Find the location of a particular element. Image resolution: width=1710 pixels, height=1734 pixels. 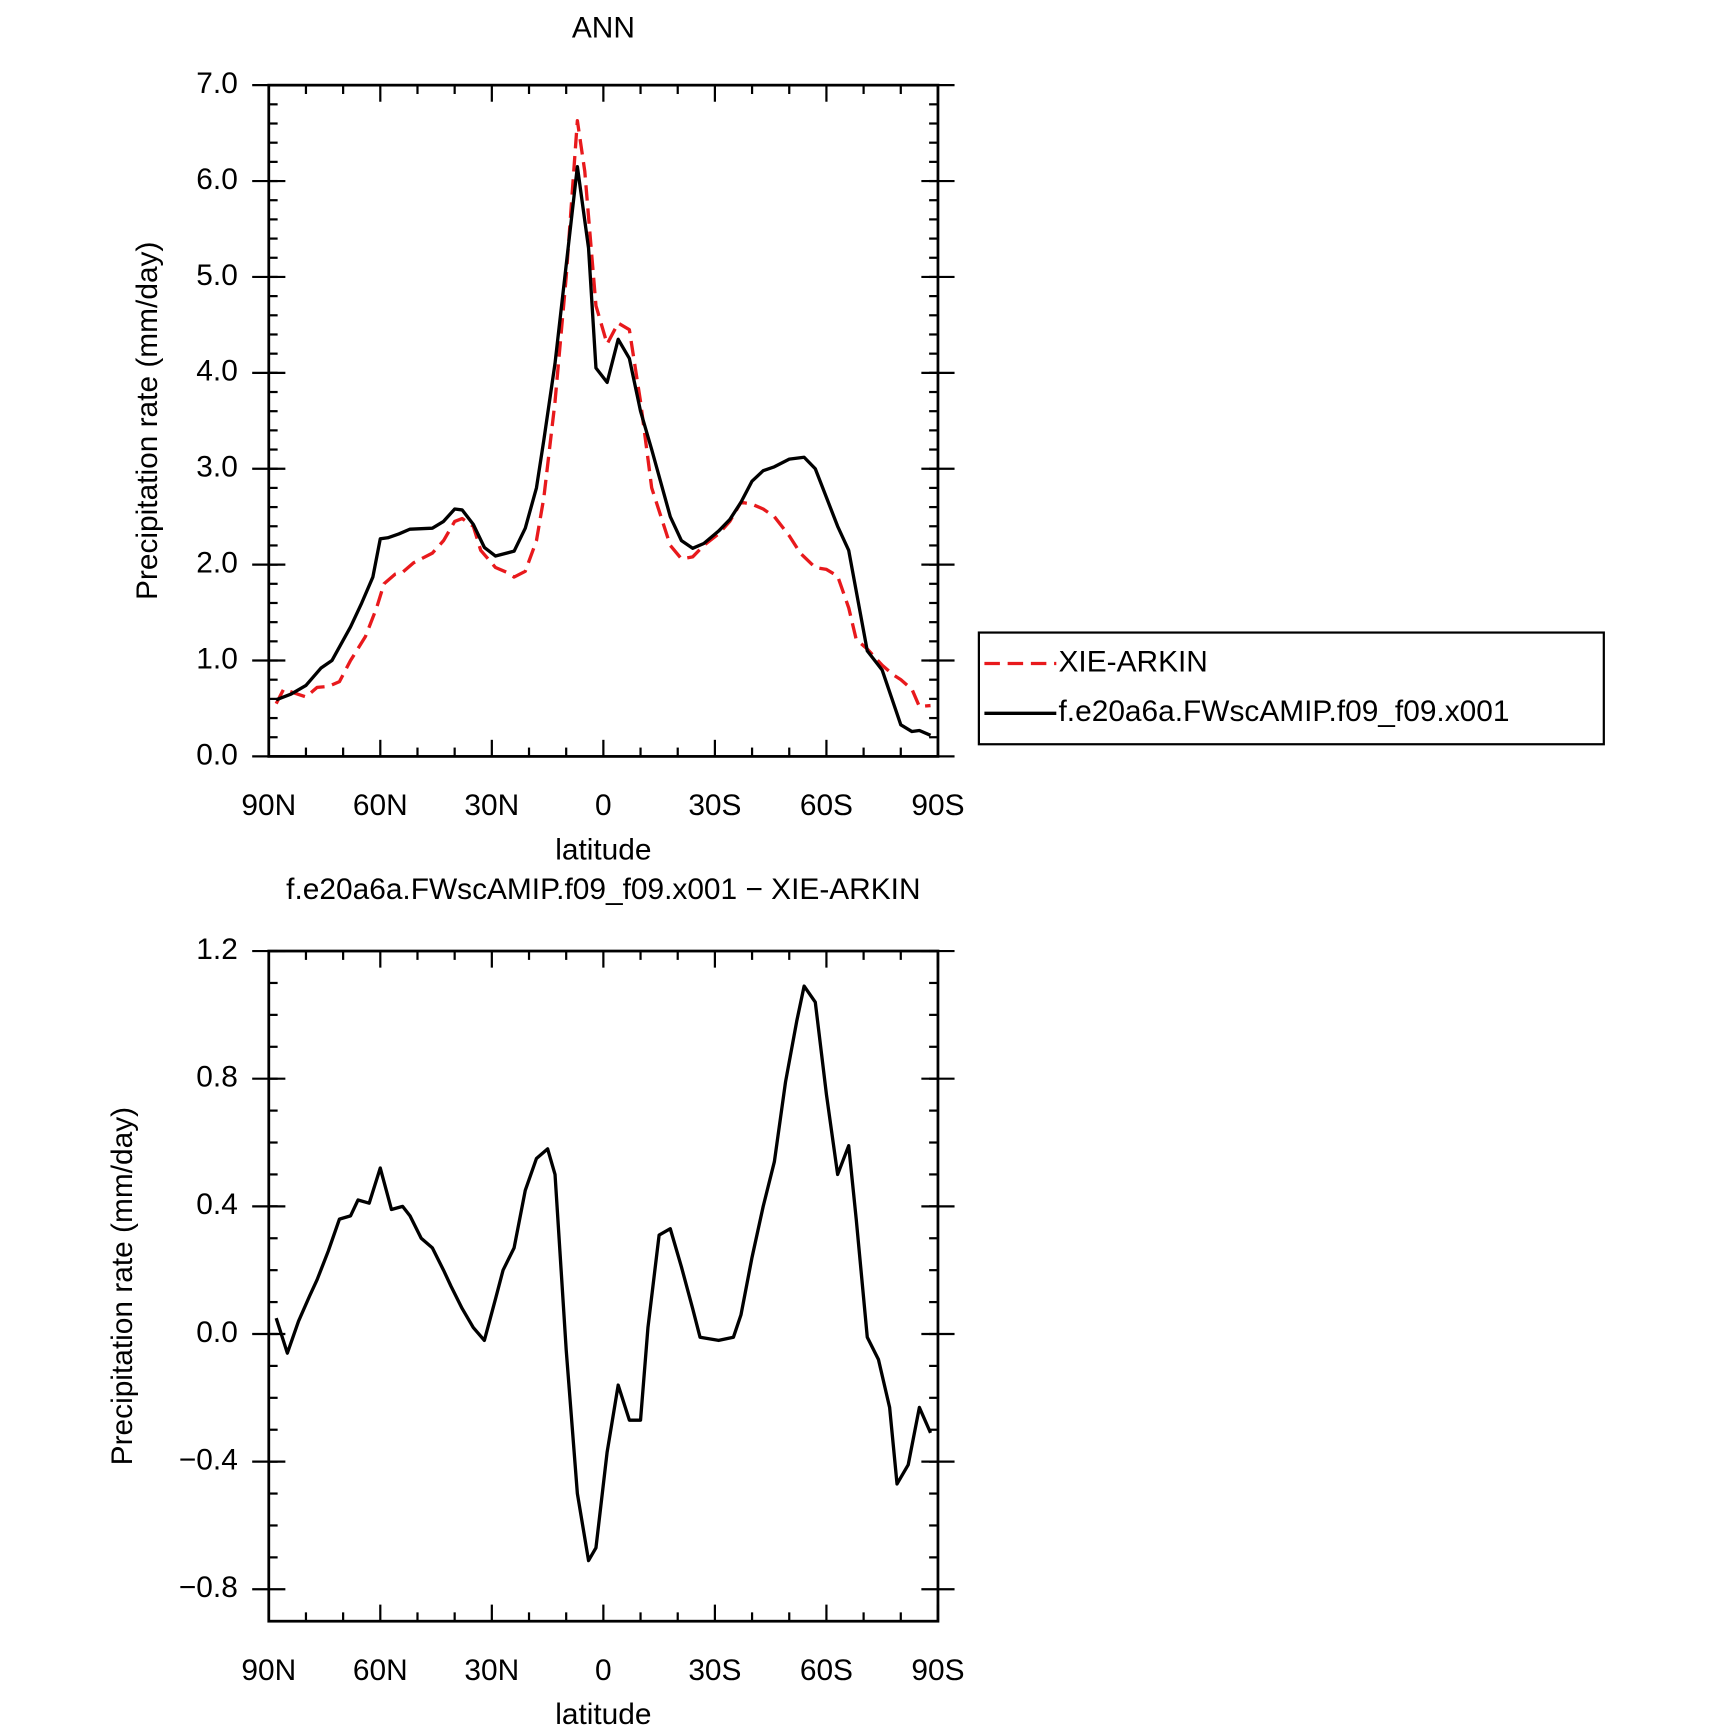

y-tick-label: 0.8 is located at coordinates (217, 1077).